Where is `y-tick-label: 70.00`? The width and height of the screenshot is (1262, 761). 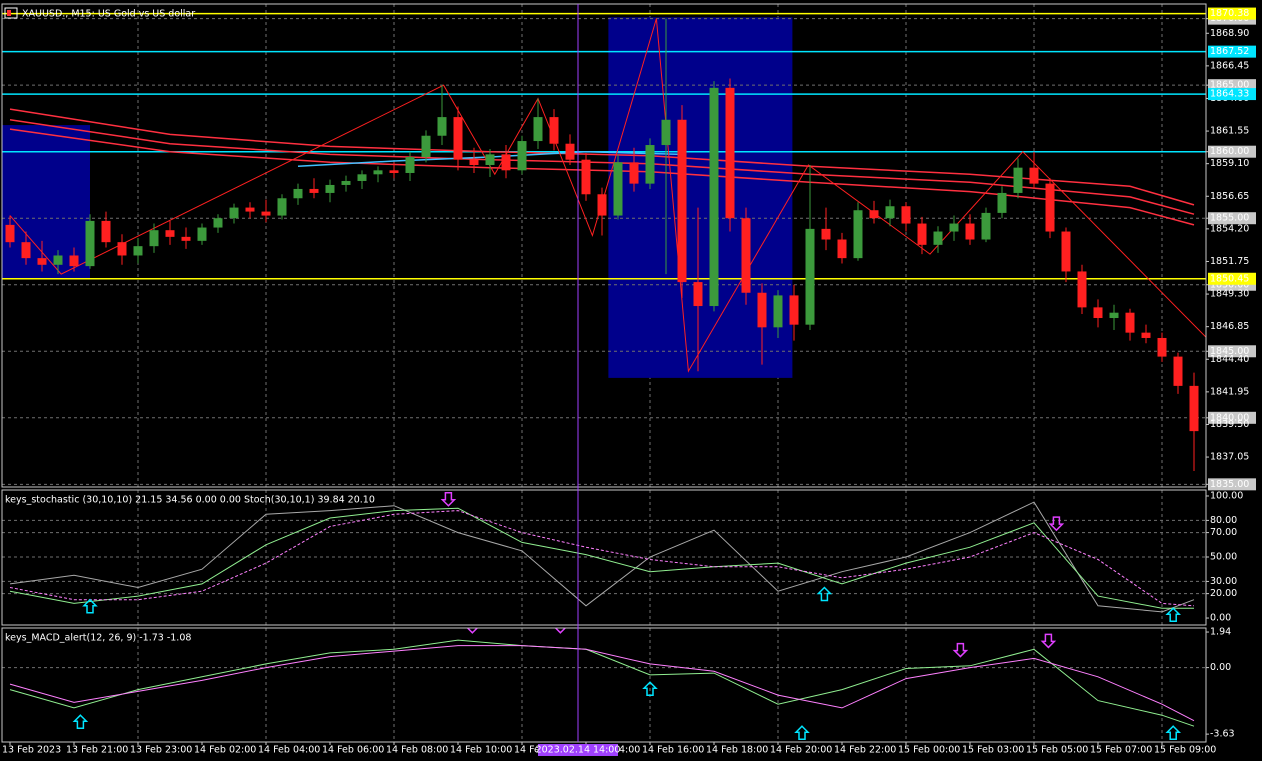
y-tick-label: 70.00 is located at coordinates (1223, 532).